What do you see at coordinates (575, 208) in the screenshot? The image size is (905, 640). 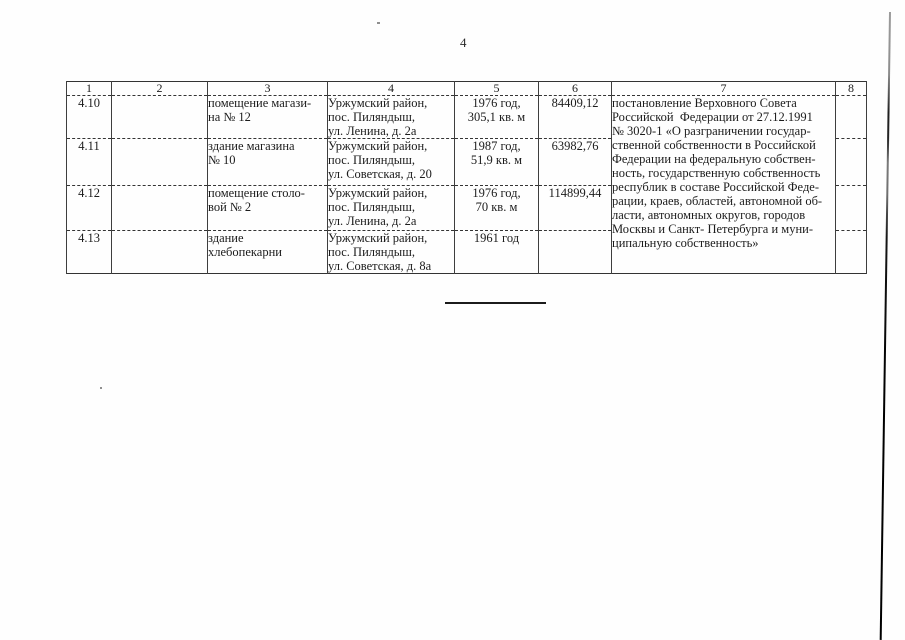 I see `cell-value: 114899,44` at bounding box center [575, 208].